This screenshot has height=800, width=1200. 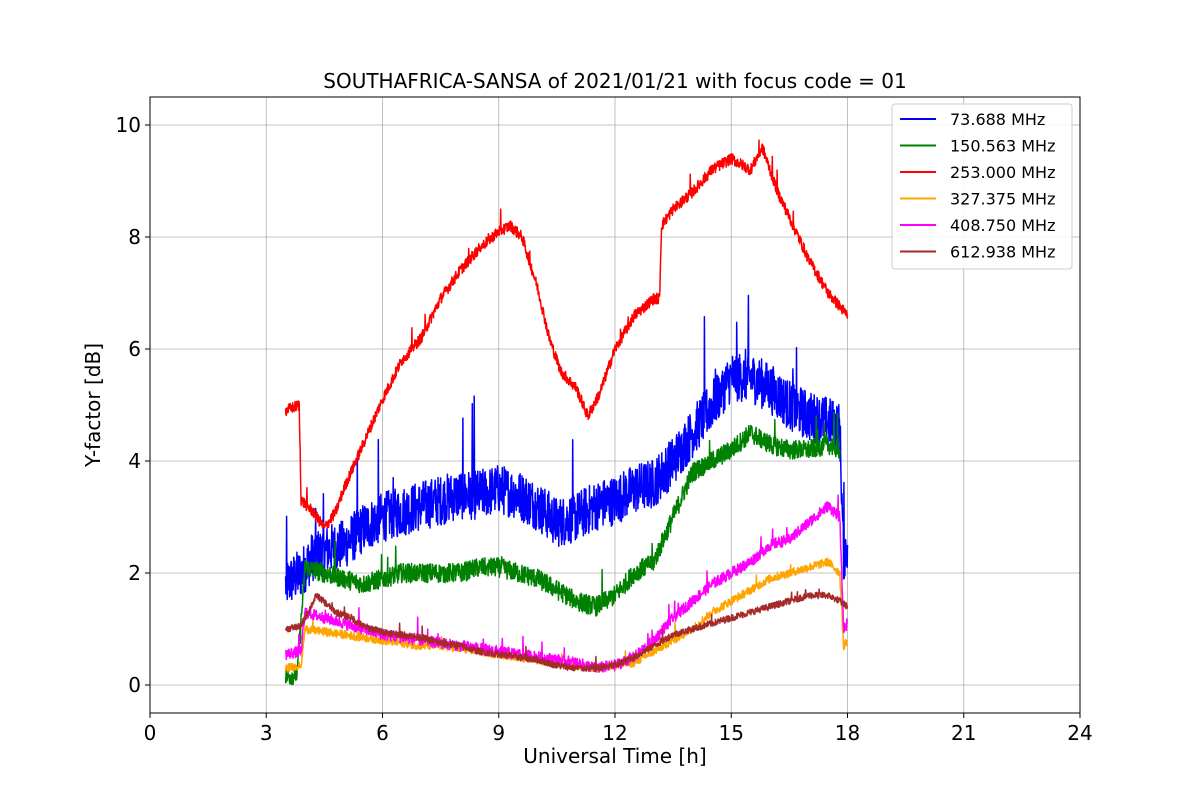 I want to click on x-tick-label: 18, so click(x=847, y=733).